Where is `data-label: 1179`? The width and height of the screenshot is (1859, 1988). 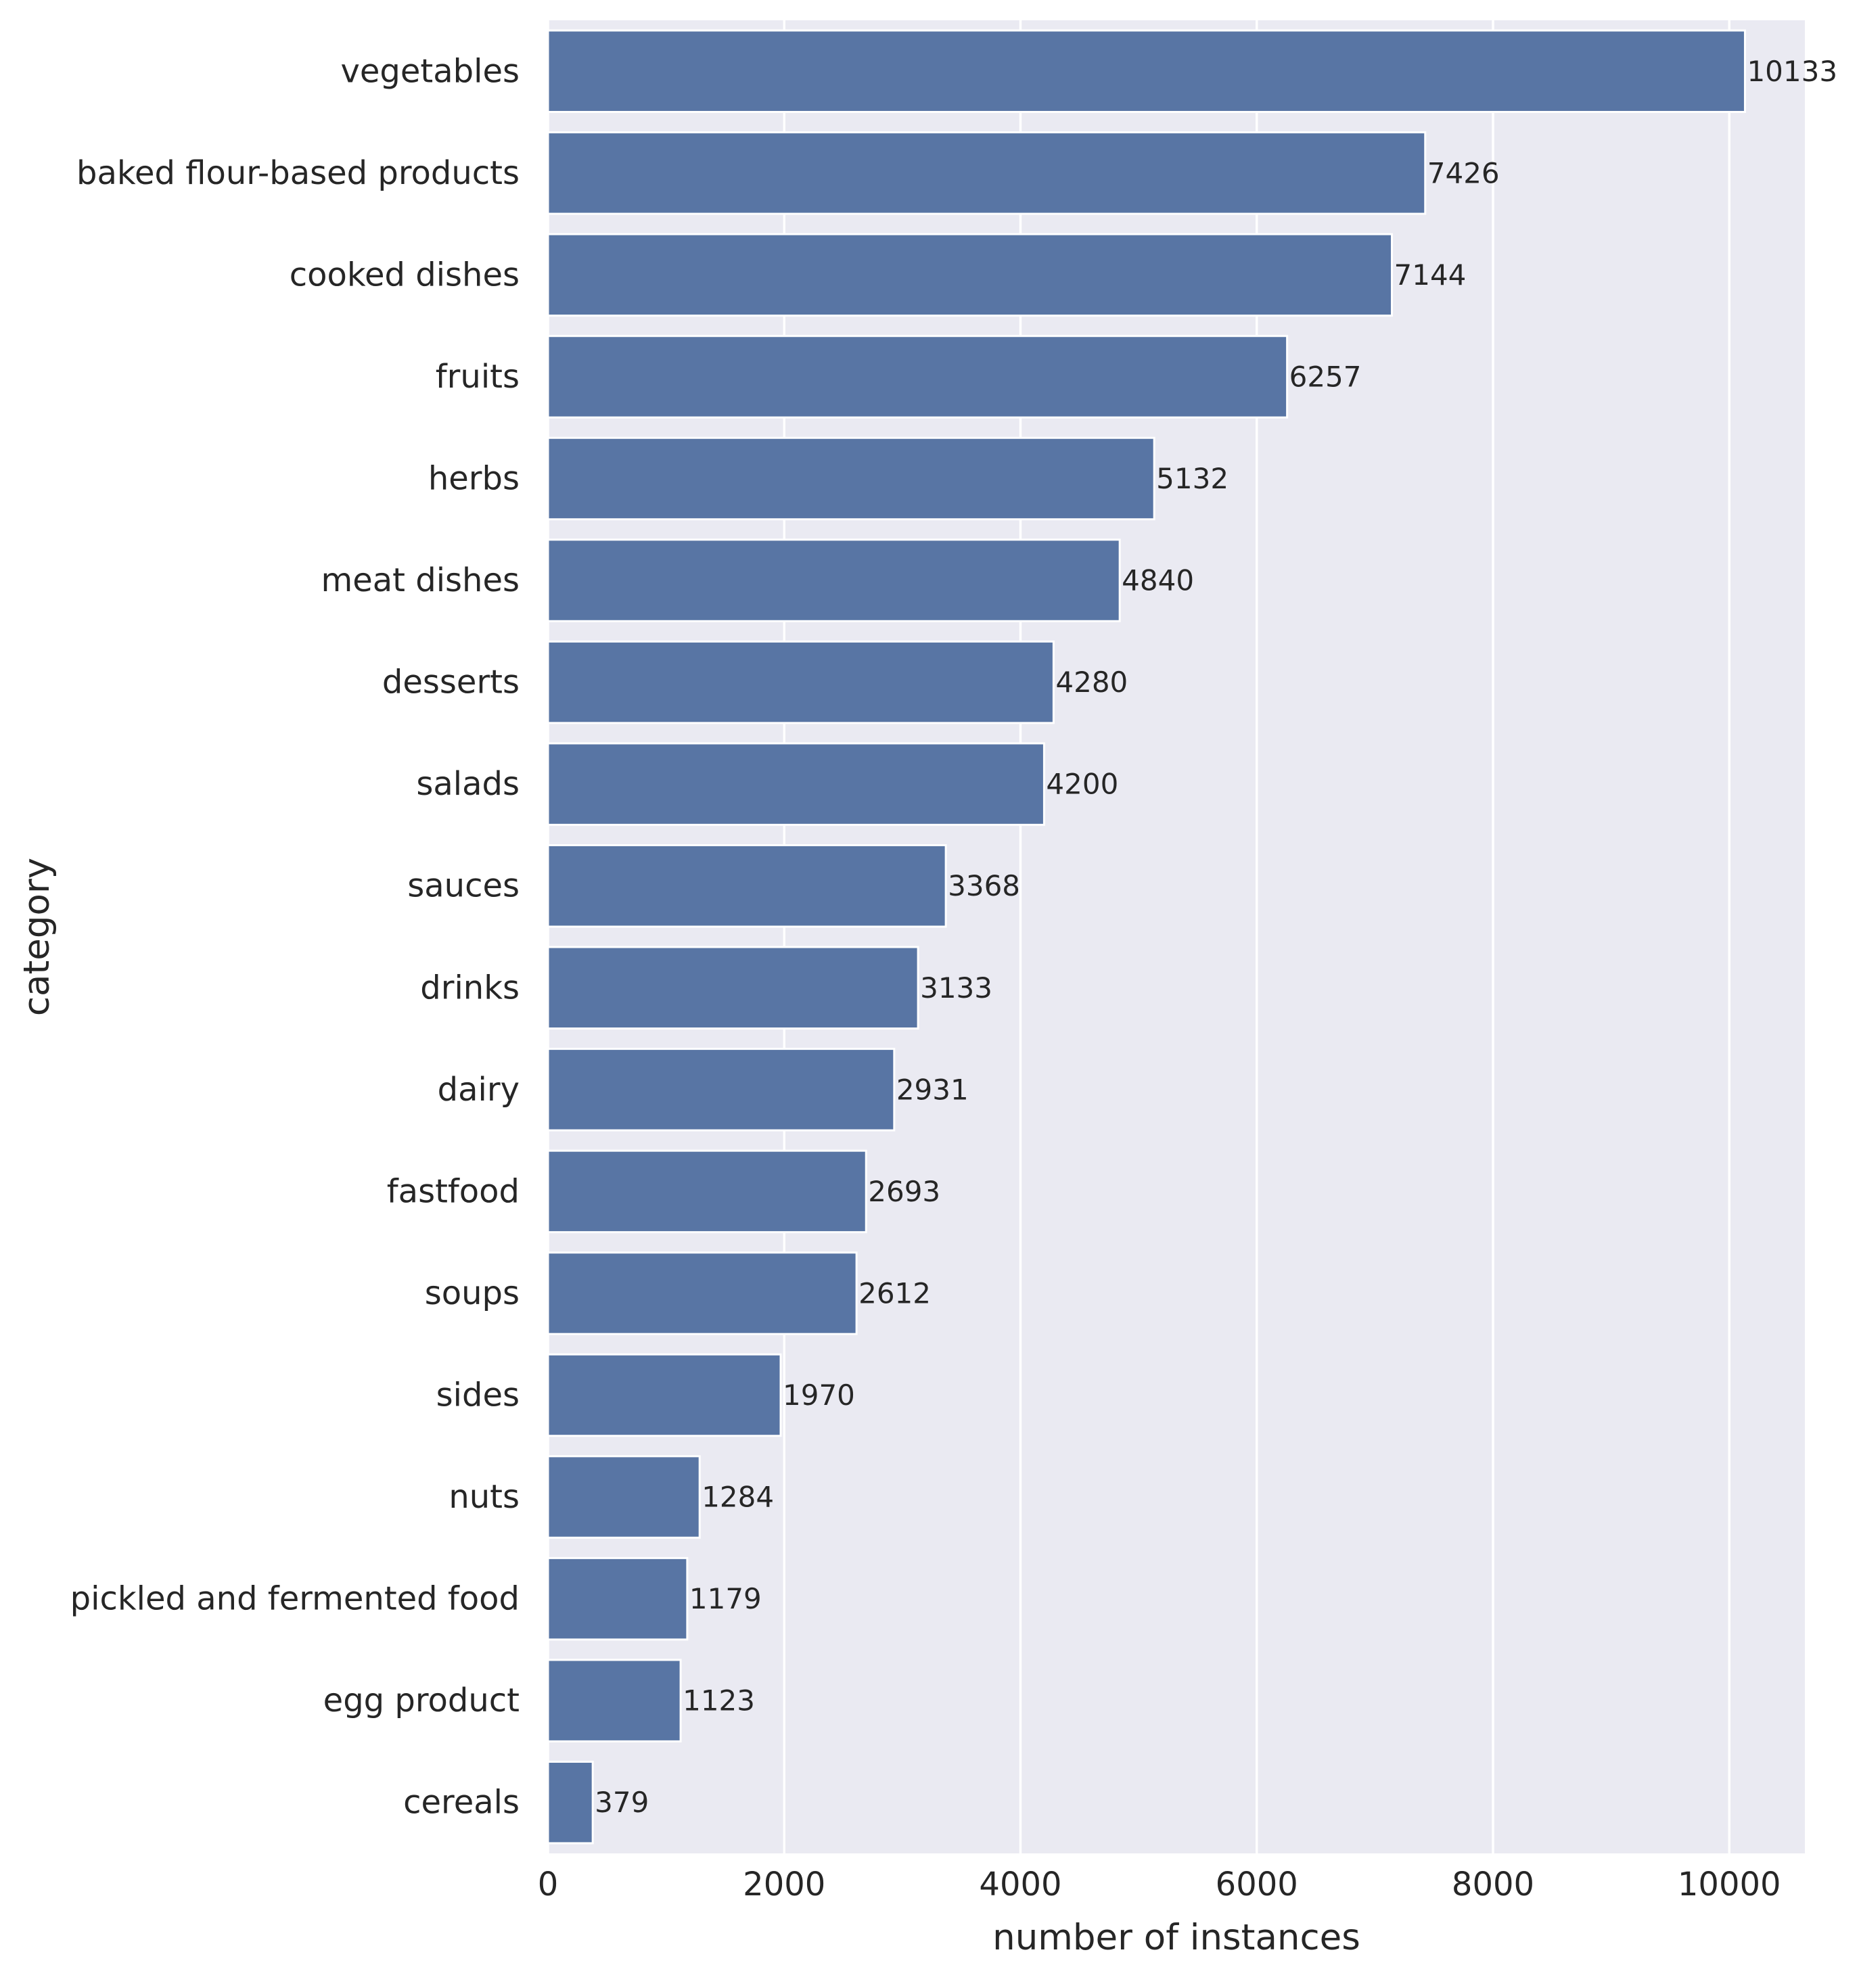
data-label: 1179 is located at coordinates (725, 1598).